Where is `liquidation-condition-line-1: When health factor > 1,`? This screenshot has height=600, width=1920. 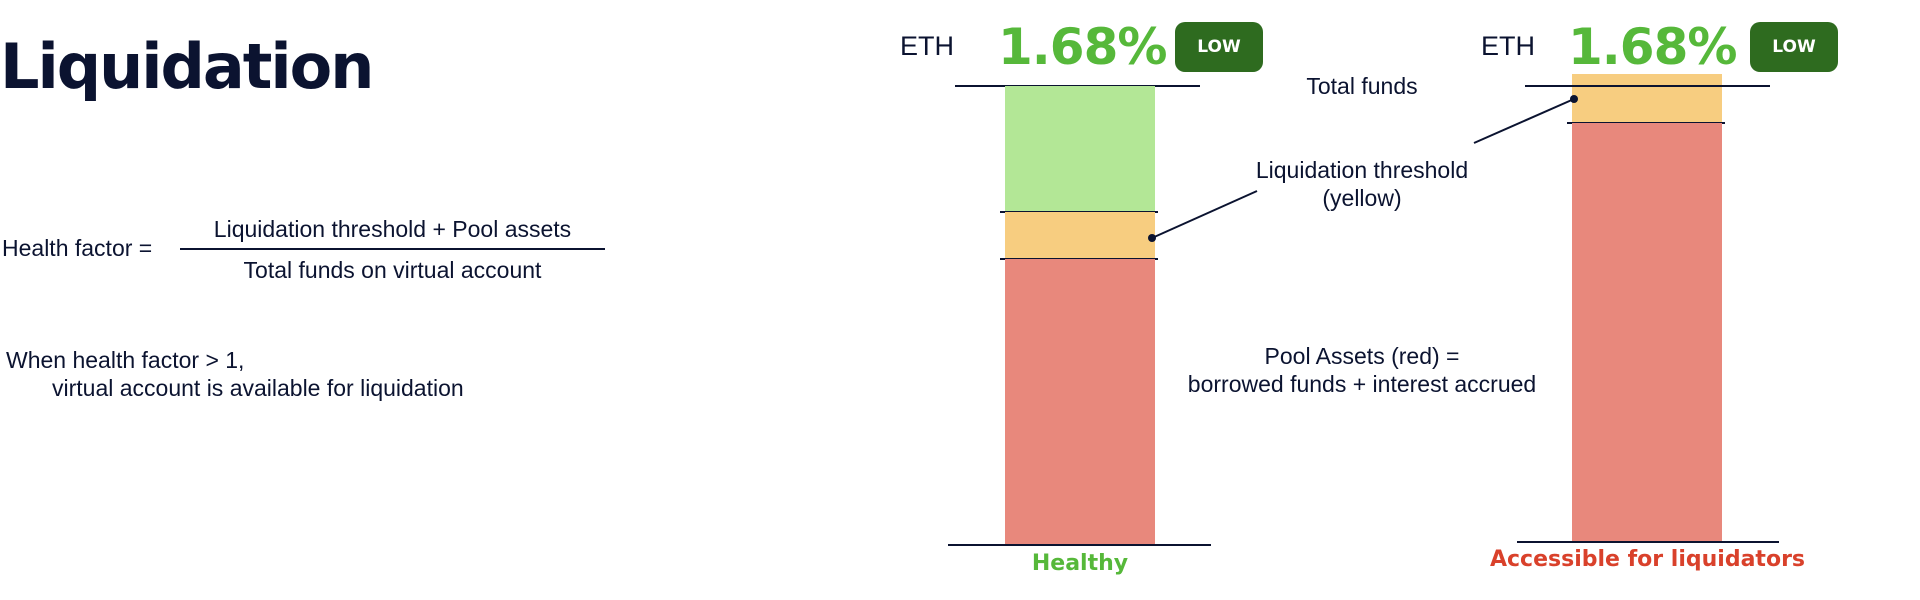
liquidation-condition-line-1: When health factor > 1, is located at coordinates (125, 360).